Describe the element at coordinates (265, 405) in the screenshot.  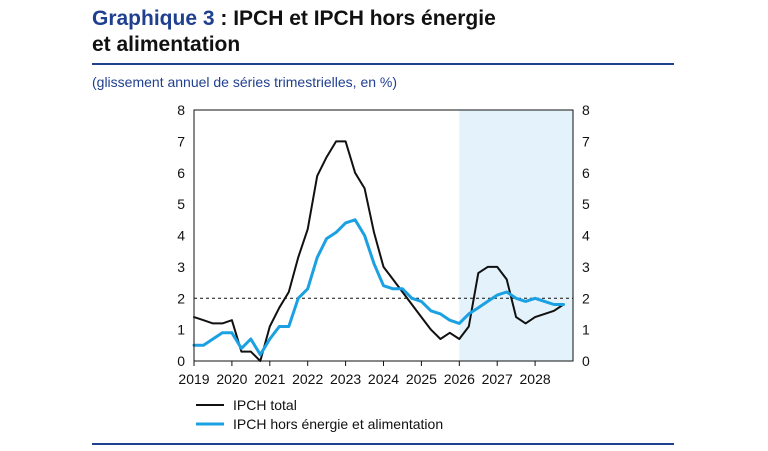
I see `legend-label-ipch-total: IPCH total` at that location.